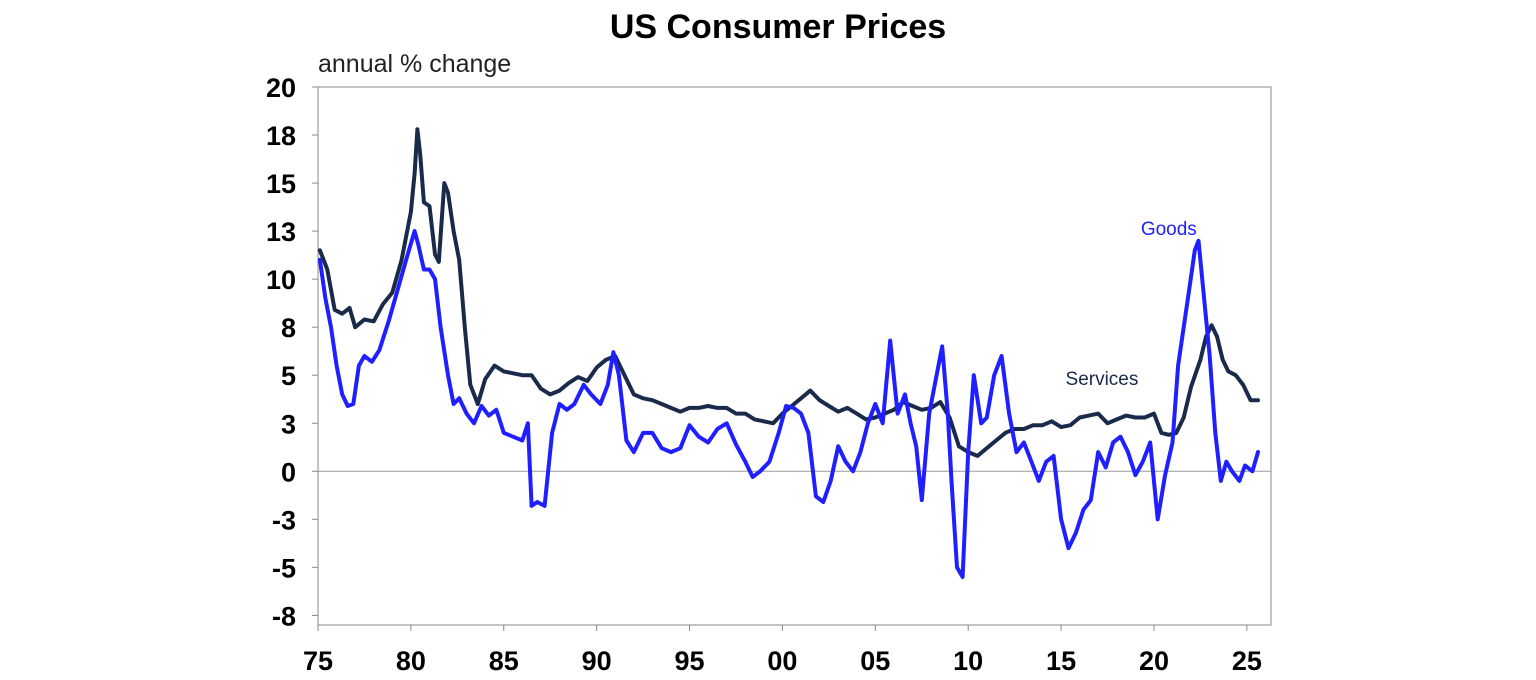  I want to click on y-tick-group: 20 18 15 13 10 8 5 3 0 -3 -5 -8, so click(292, 352).